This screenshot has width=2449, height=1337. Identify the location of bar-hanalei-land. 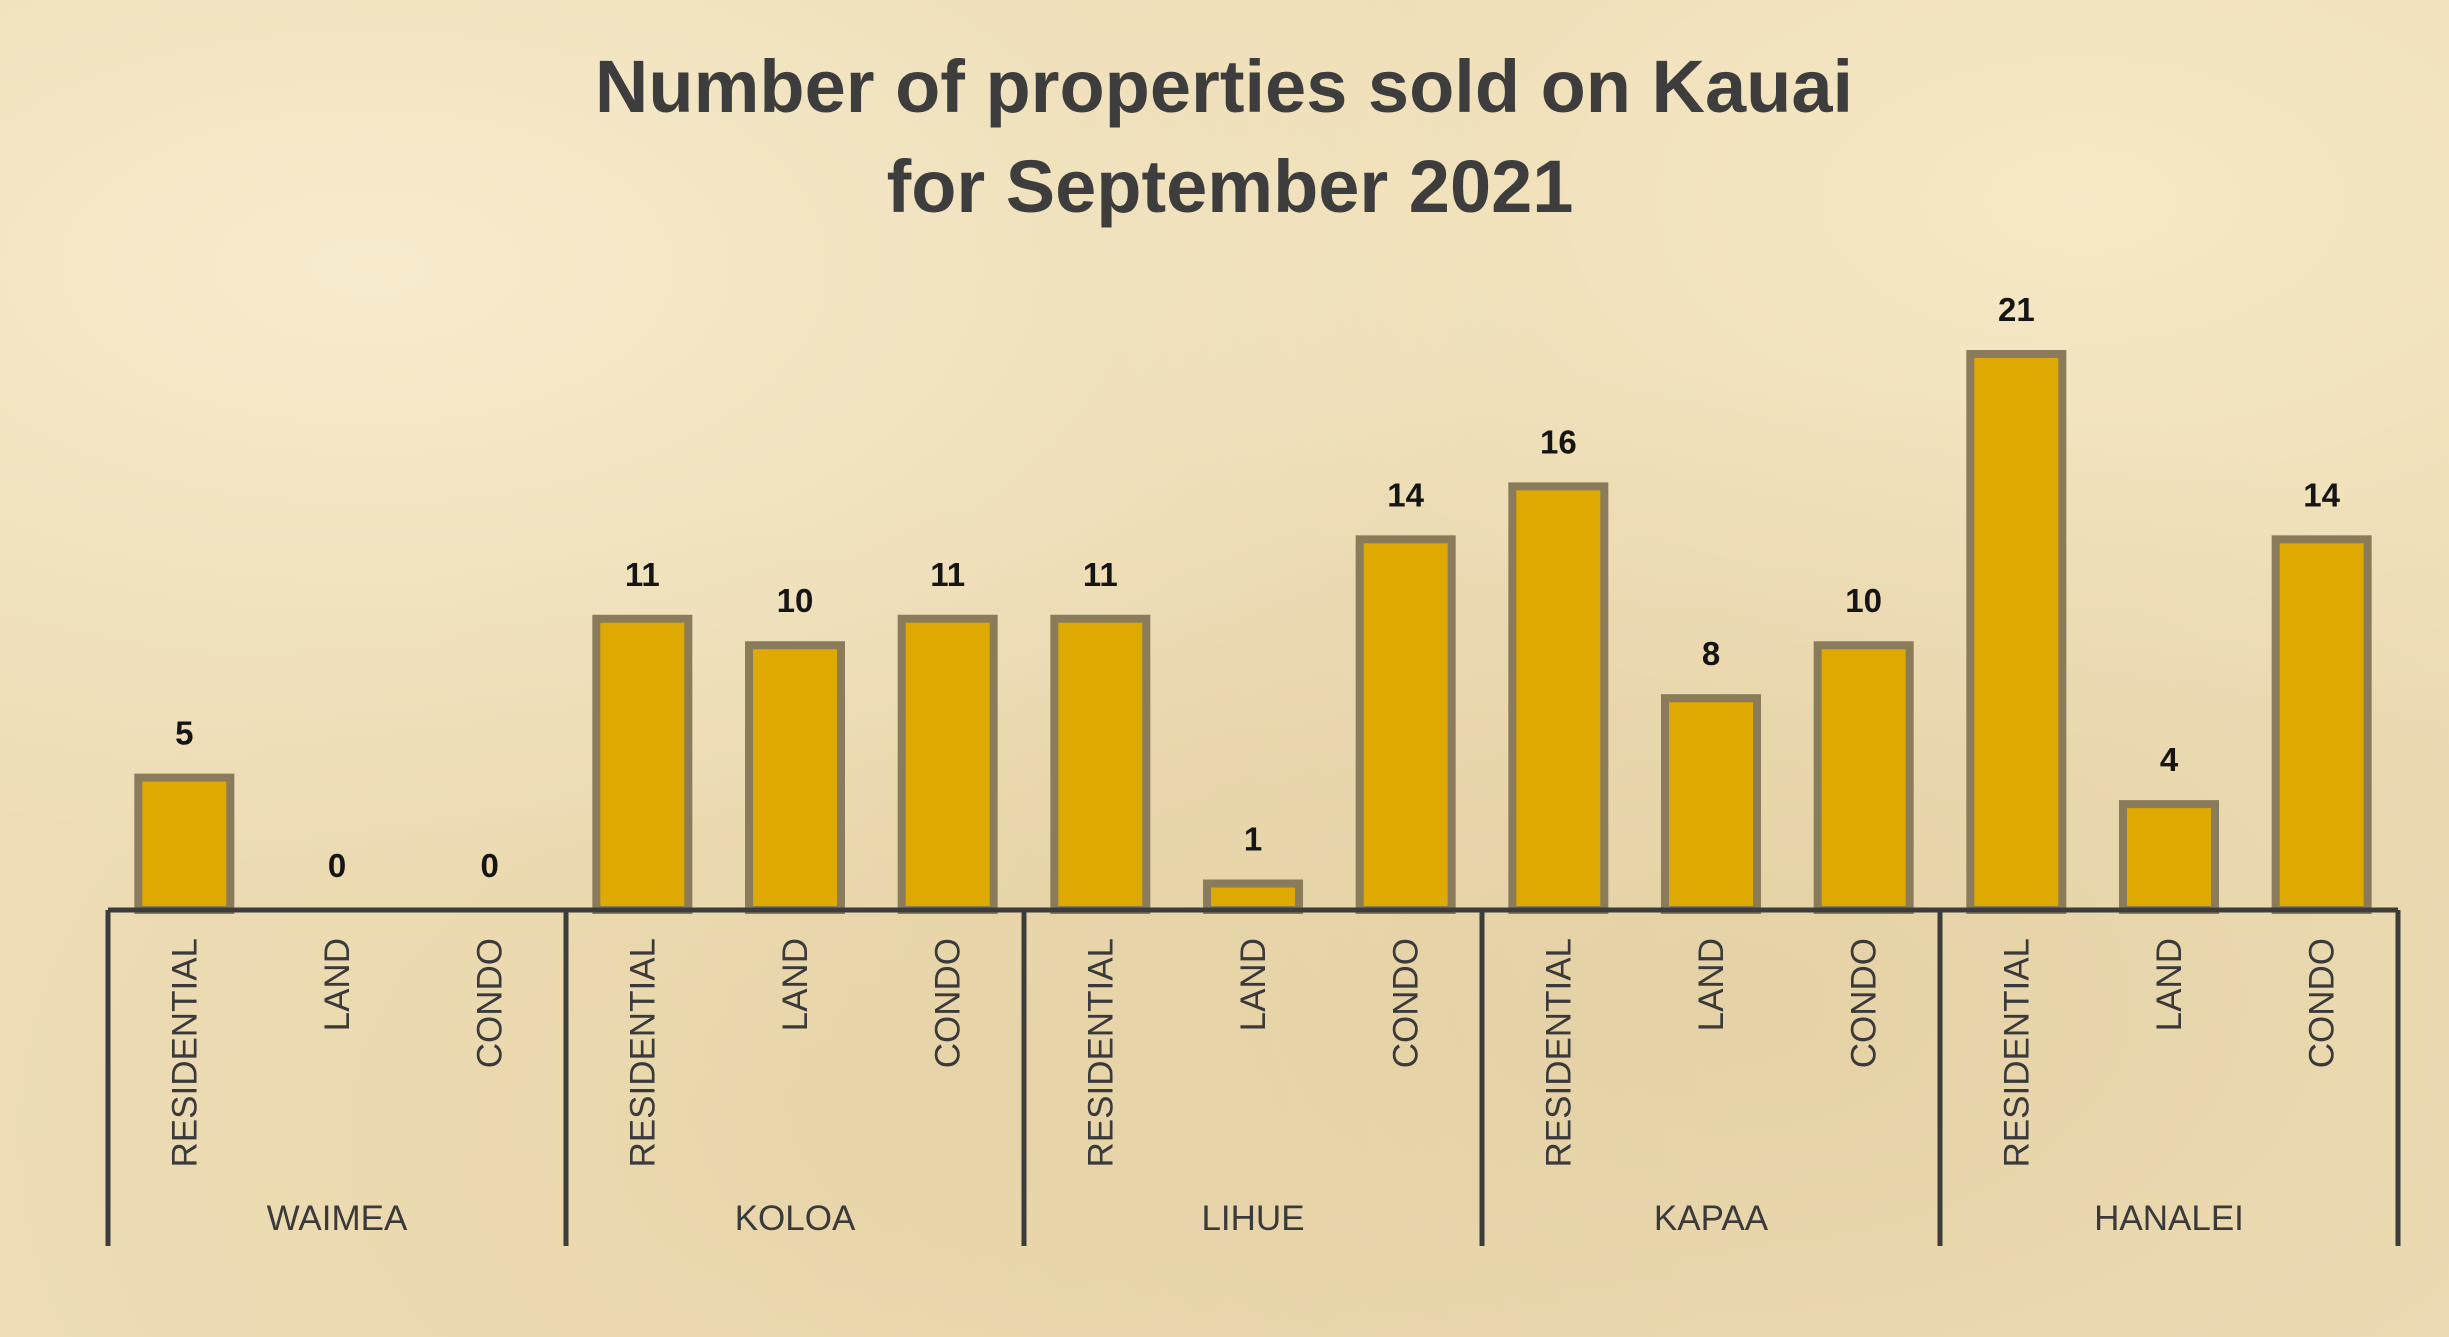
(2169, 857).